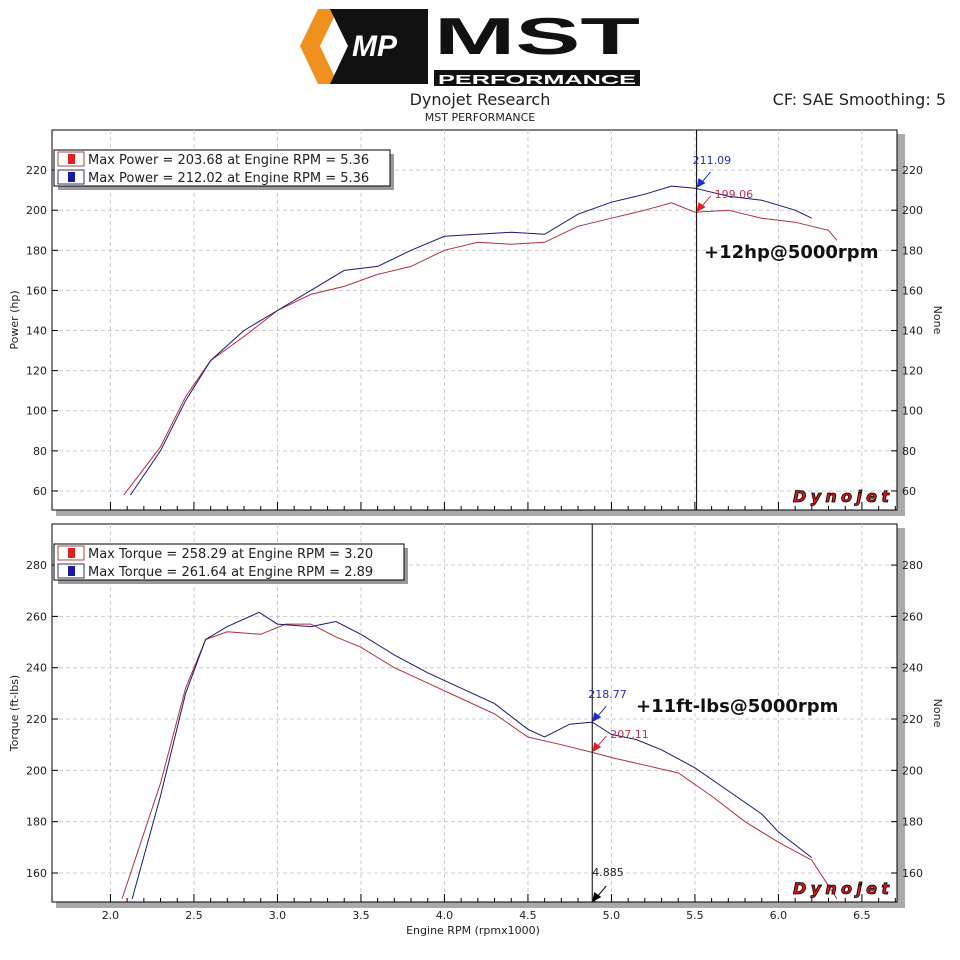  What do you see at coordinates (14, 713) in the screenshot?
I see `y-axis-label: Torque (ft-lbs)` at bounding box center [14, 713].